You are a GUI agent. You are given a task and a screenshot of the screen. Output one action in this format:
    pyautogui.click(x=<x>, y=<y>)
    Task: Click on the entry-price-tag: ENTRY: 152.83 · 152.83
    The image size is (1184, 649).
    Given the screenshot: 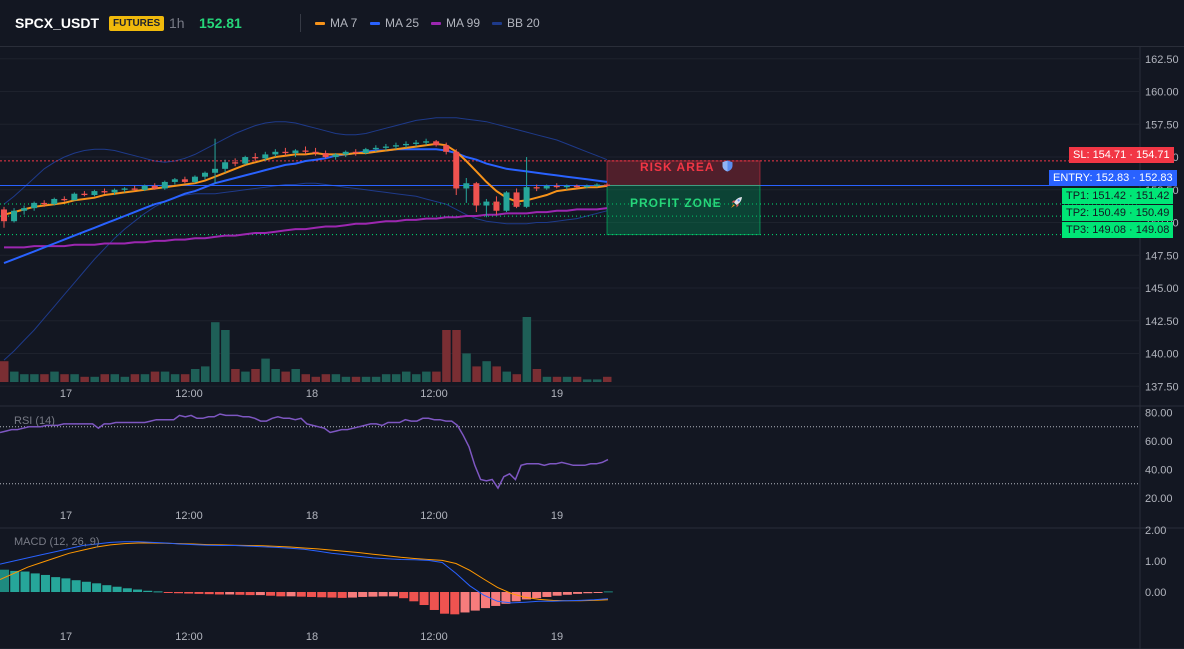 What is the action you would take?
    pyautogui.click(x=1113, y=178)
    